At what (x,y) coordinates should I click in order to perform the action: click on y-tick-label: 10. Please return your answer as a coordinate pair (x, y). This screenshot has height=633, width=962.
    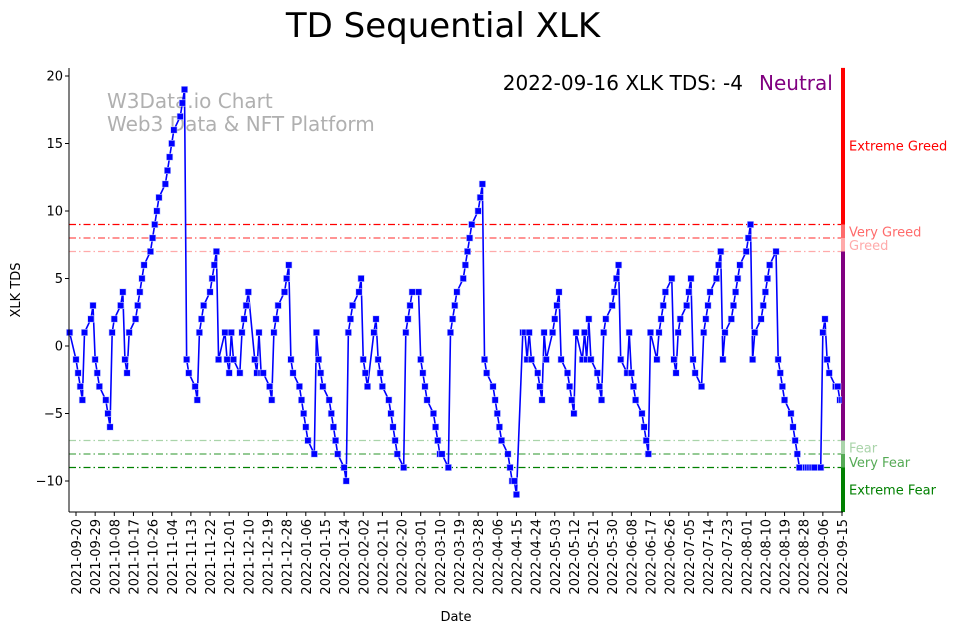
    Looking at the image, I should click on (54, 212).